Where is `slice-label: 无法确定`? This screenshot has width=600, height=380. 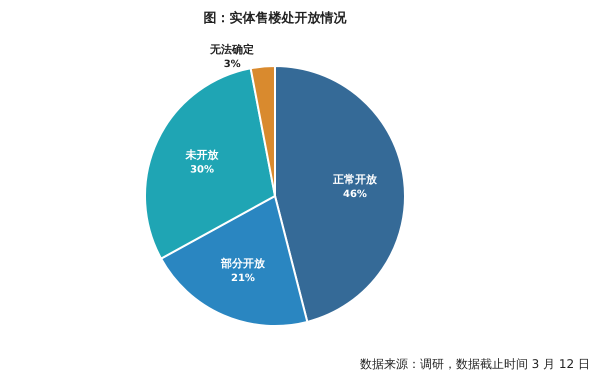
slice-label: 无法确定 is located at coordinates (231, 49).